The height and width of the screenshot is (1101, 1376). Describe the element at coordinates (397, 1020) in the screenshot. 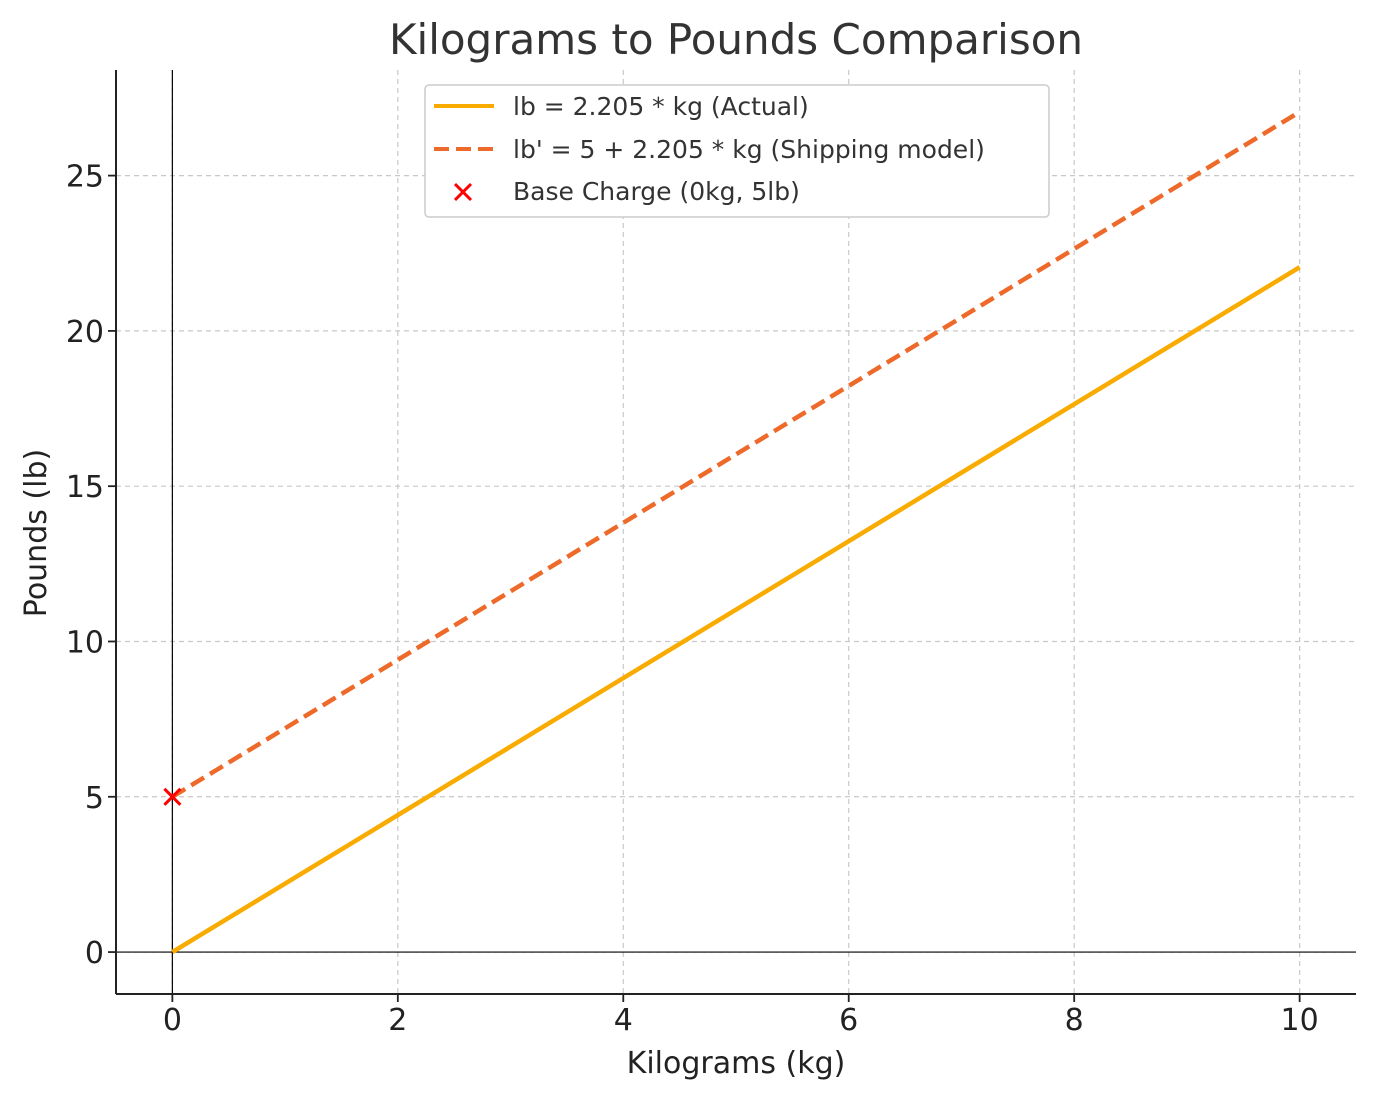

I see `x-tick-label: 2` at that location.